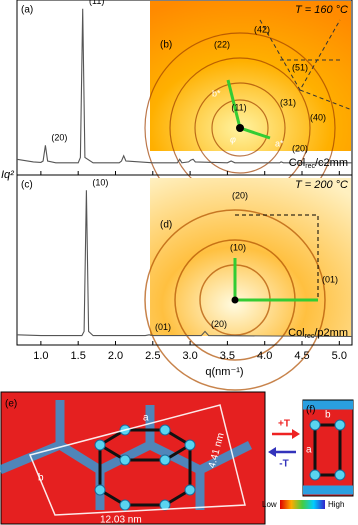 Image resolution: width=358 pixels, height=525 pixels. Describe the element at coordinates (262, 29) in the screenshot. I see `reflection-label: (42)` at that location.